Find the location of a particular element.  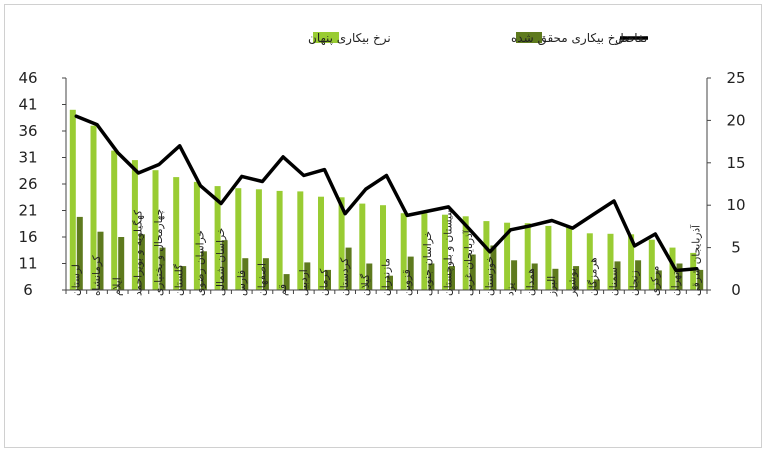

x-category-label: کرمانشاه is located at coordinates (97, 275).